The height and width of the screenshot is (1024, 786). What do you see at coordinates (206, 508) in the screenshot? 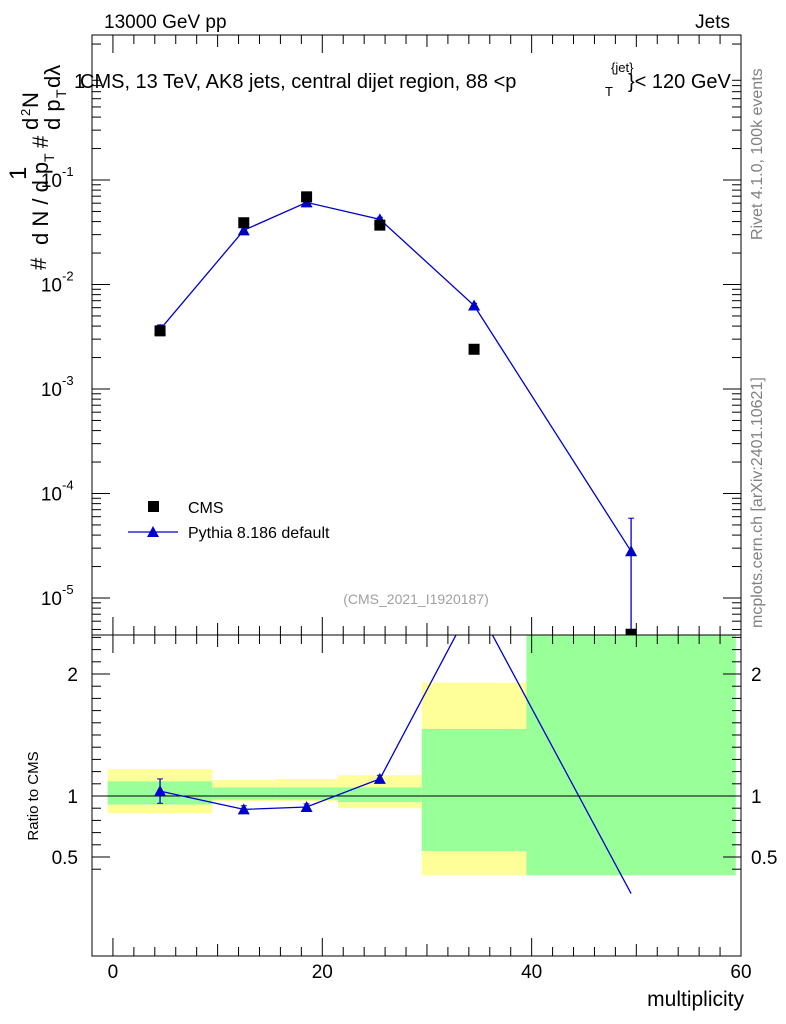
I see `legend-cms-label: CMS` at bounding box center [206, 508].